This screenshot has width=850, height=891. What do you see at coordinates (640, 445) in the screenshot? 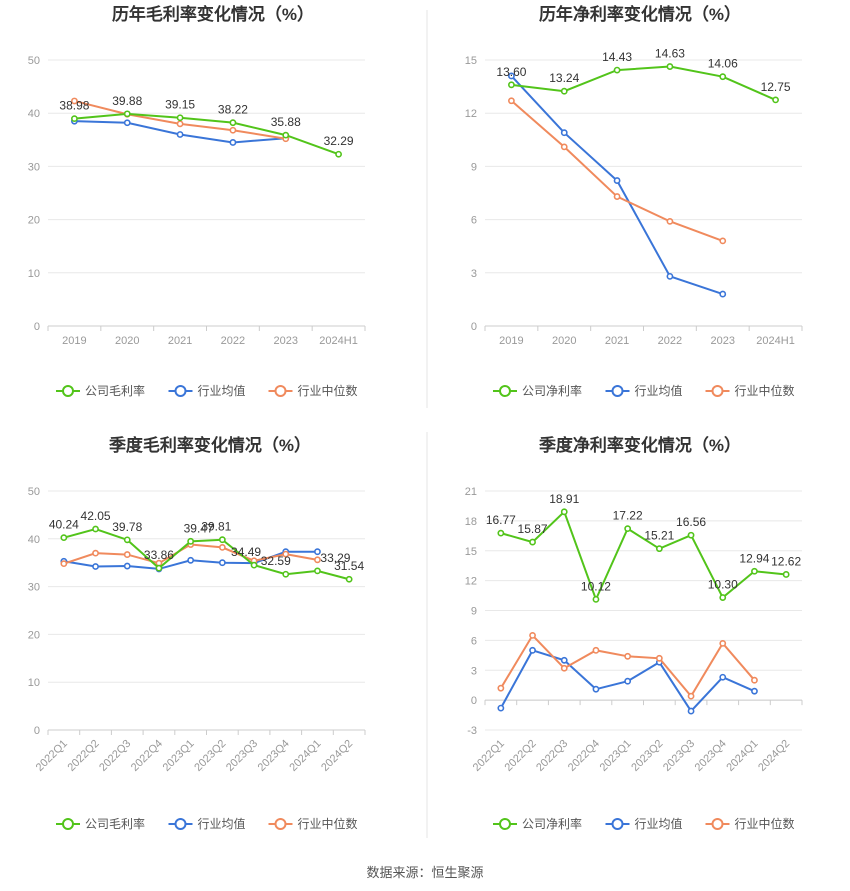
I see `chart-title: 季度净利率变化情况（%）` at bounding box center [640, 445].